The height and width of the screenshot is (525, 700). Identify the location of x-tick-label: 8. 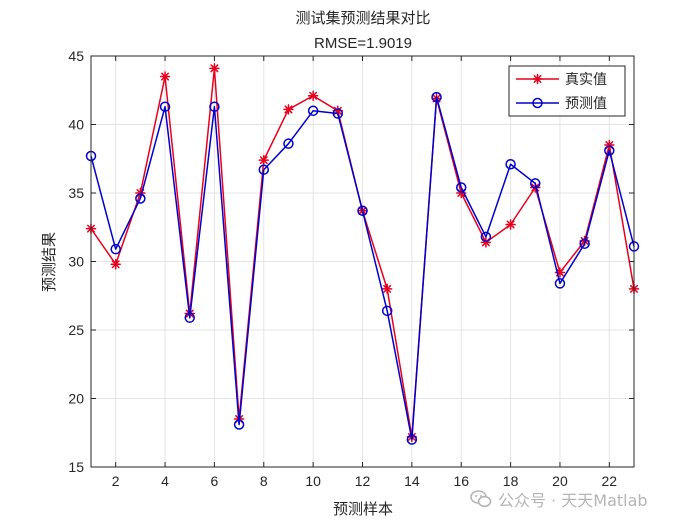
(264, 481).